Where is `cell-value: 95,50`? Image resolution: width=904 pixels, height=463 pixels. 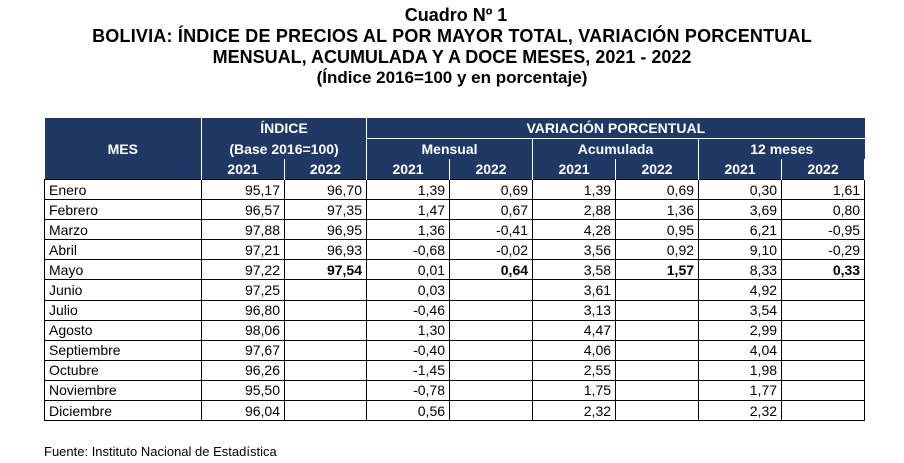
cell-value: 95,50 is located at coordinates (243, 390).